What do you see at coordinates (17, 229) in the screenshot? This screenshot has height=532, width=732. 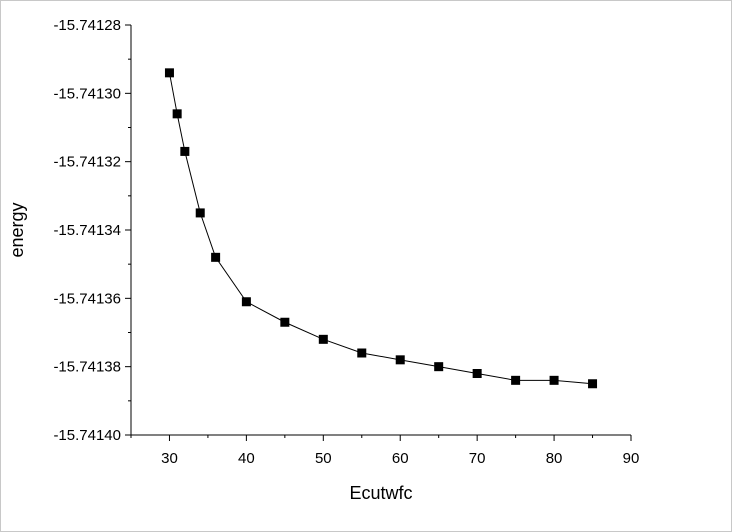 I see `y-axis-label: energy` at bounding box center [17, 229].